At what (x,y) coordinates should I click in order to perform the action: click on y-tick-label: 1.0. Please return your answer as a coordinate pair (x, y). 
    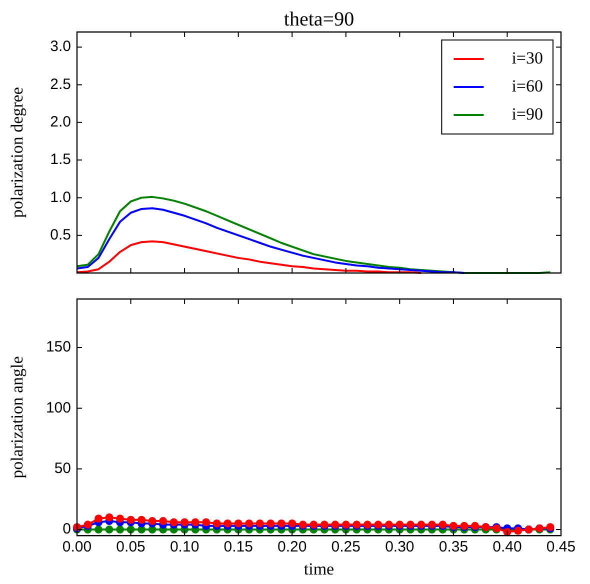
    Looking at the image, I should click on (60, 197).